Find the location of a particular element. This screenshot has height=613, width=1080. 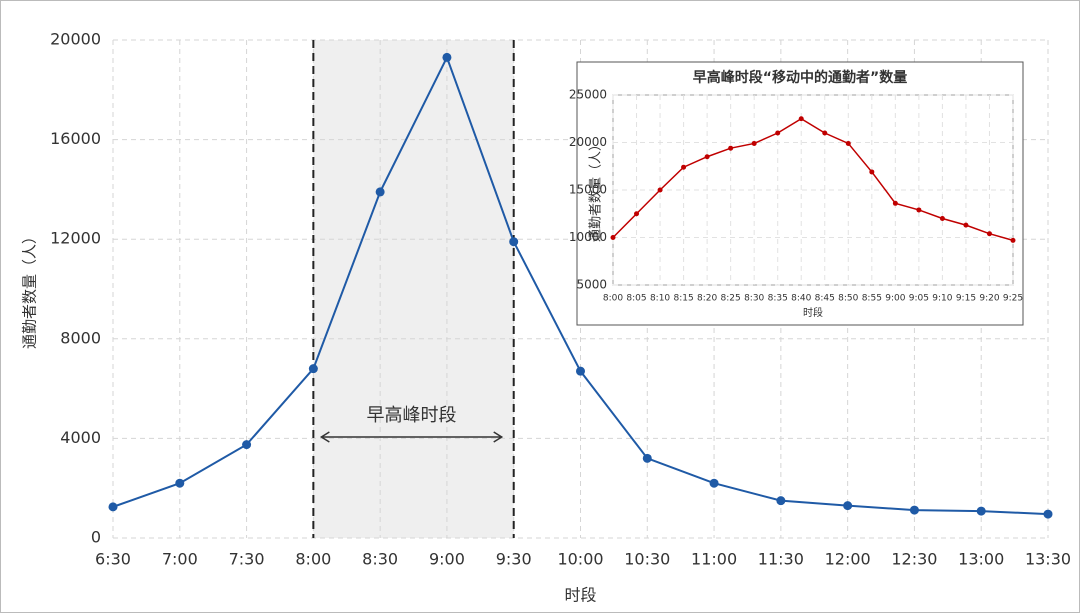

y-tick-label: 4000 is located at coordinates (80, 437).